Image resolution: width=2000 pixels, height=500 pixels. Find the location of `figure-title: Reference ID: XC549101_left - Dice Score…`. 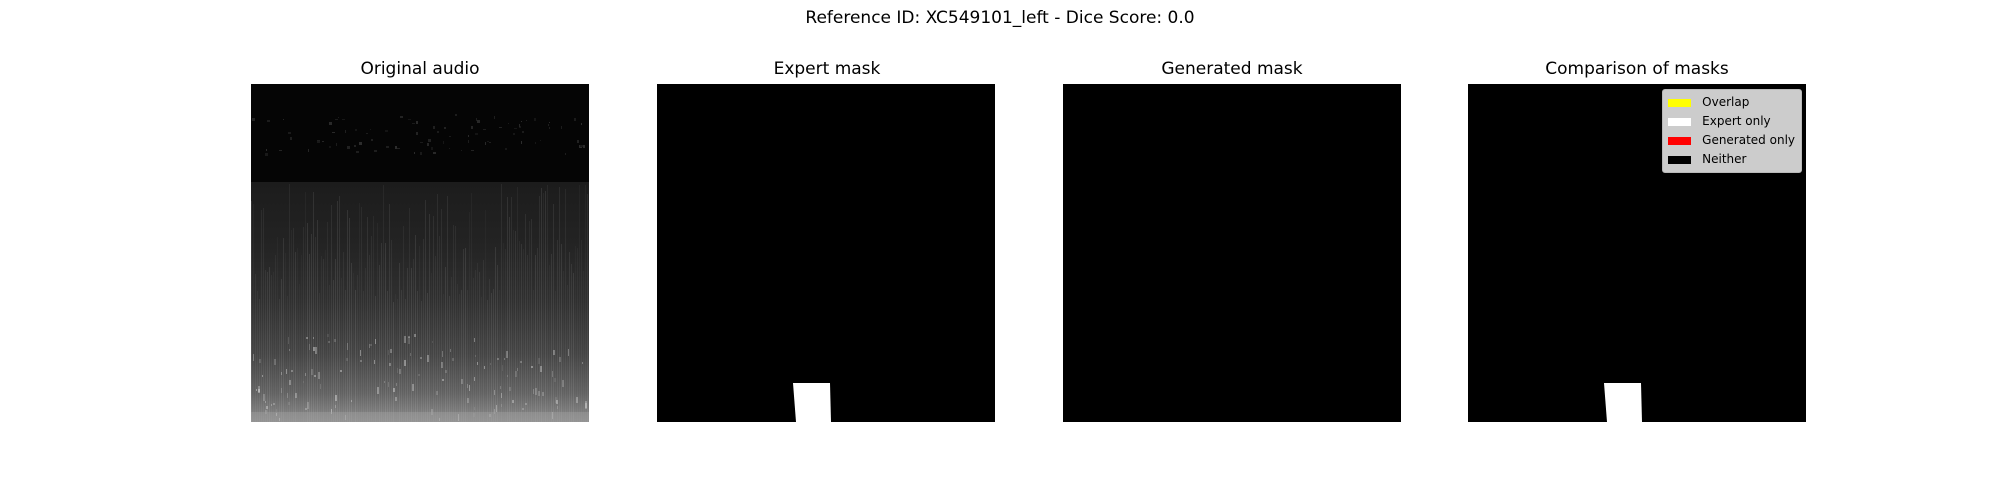

figure-title: Reference ID: XC549101_left - Dice Score… is located at coordinates (1000, 18).